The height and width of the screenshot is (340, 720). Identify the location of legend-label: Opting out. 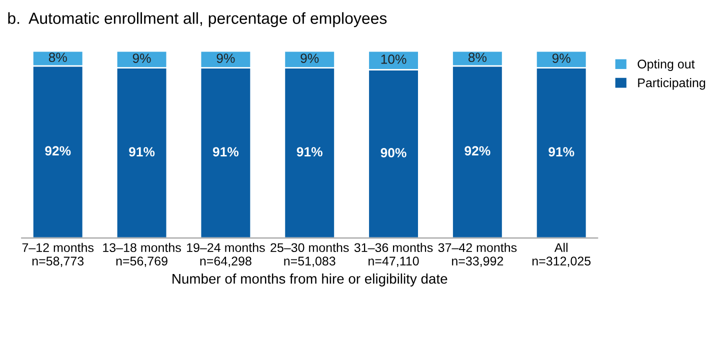
(666, 65).